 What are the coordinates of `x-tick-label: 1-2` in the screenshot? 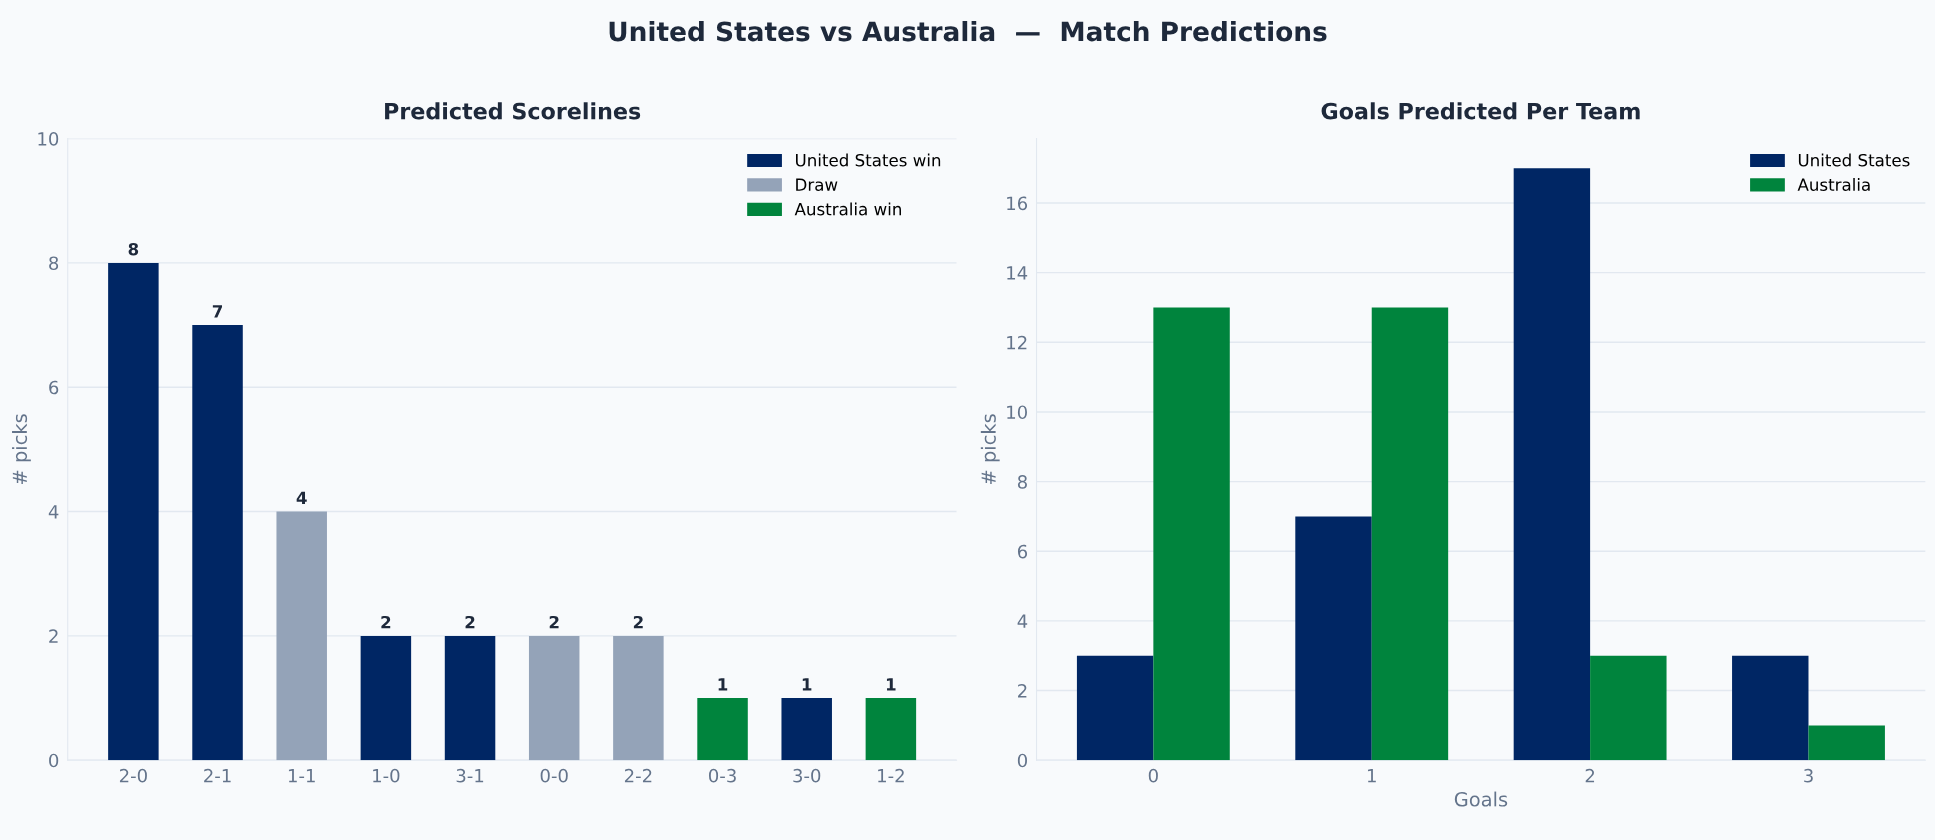 It's located at (891, 775).